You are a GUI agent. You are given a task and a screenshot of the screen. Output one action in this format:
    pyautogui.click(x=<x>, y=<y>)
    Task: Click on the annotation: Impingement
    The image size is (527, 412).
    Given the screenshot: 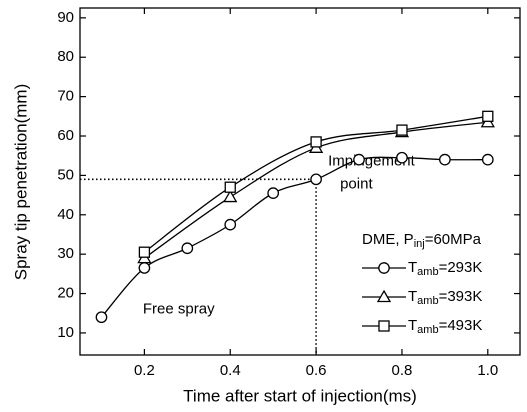 What is the action you would take?
    pyautogui.click(x=372, y=160)
    